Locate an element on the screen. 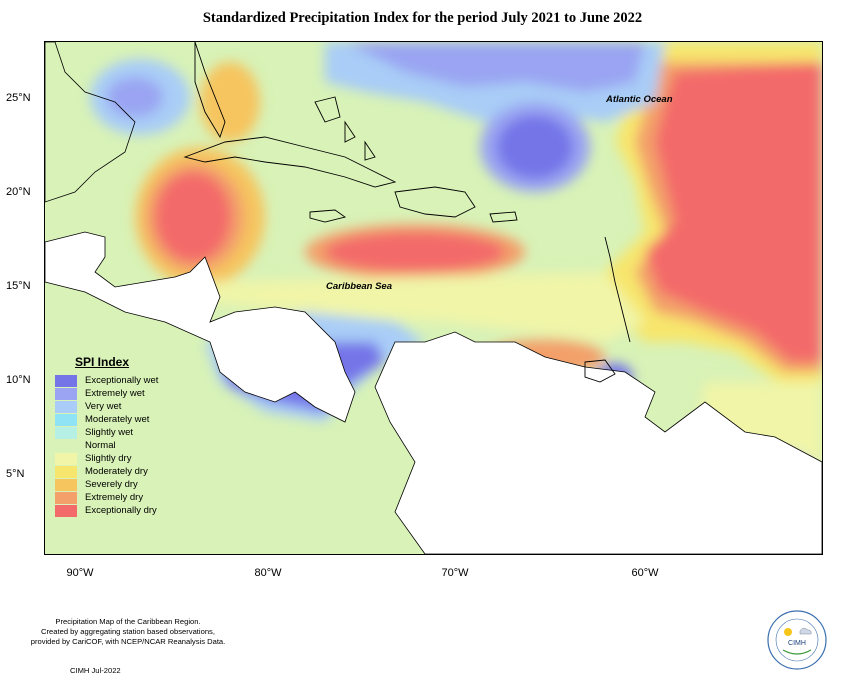 This screenshot has width=845, height=684. legend-label: Normal is located at coordinates (100, 445).